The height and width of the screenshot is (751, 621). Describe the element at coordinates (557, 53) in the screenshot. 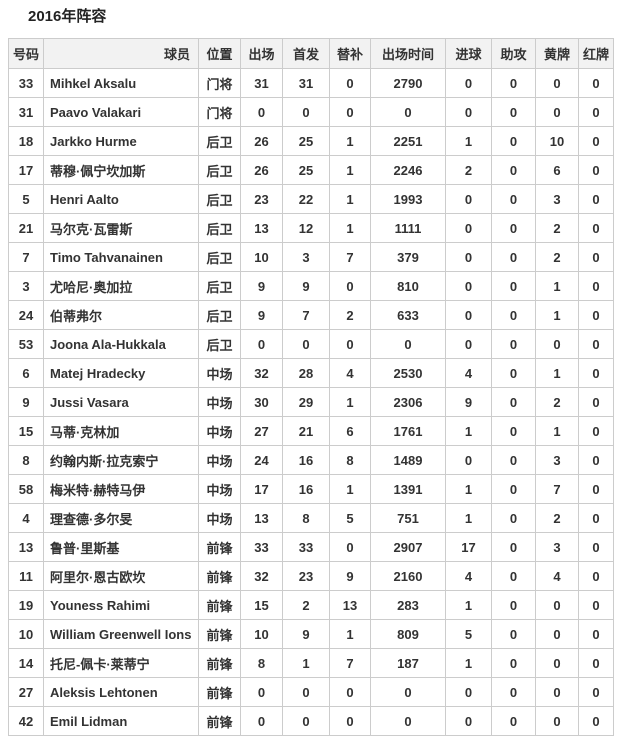

I see `col-header-yellow-cards: 黄牌` at that location.